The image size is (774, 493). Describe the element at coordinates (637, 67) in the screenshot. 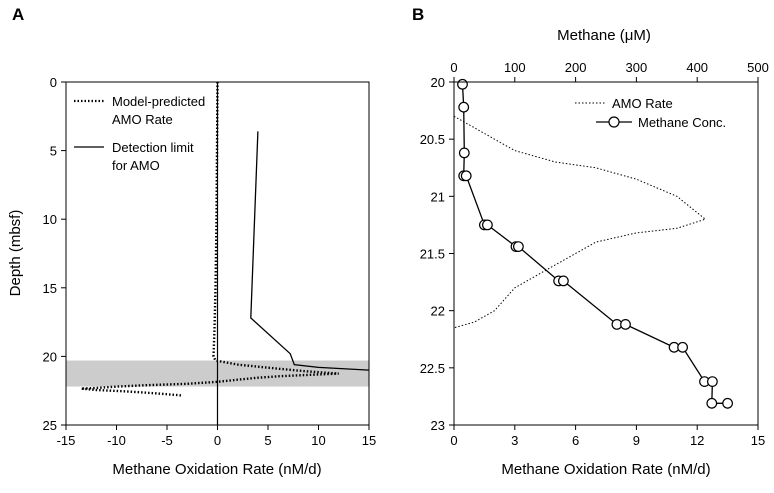

I see `panel-b-x2-tick-label: 300` at that location.